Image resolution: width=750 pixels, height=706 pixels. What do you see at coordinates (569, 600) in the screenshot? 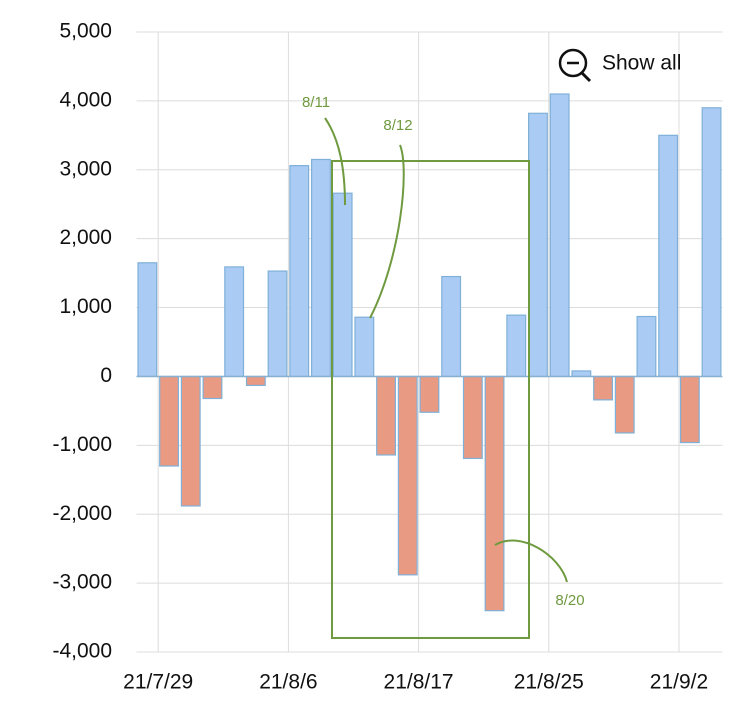
I see `annotation: 8/20` at bounding box center [569, 600].